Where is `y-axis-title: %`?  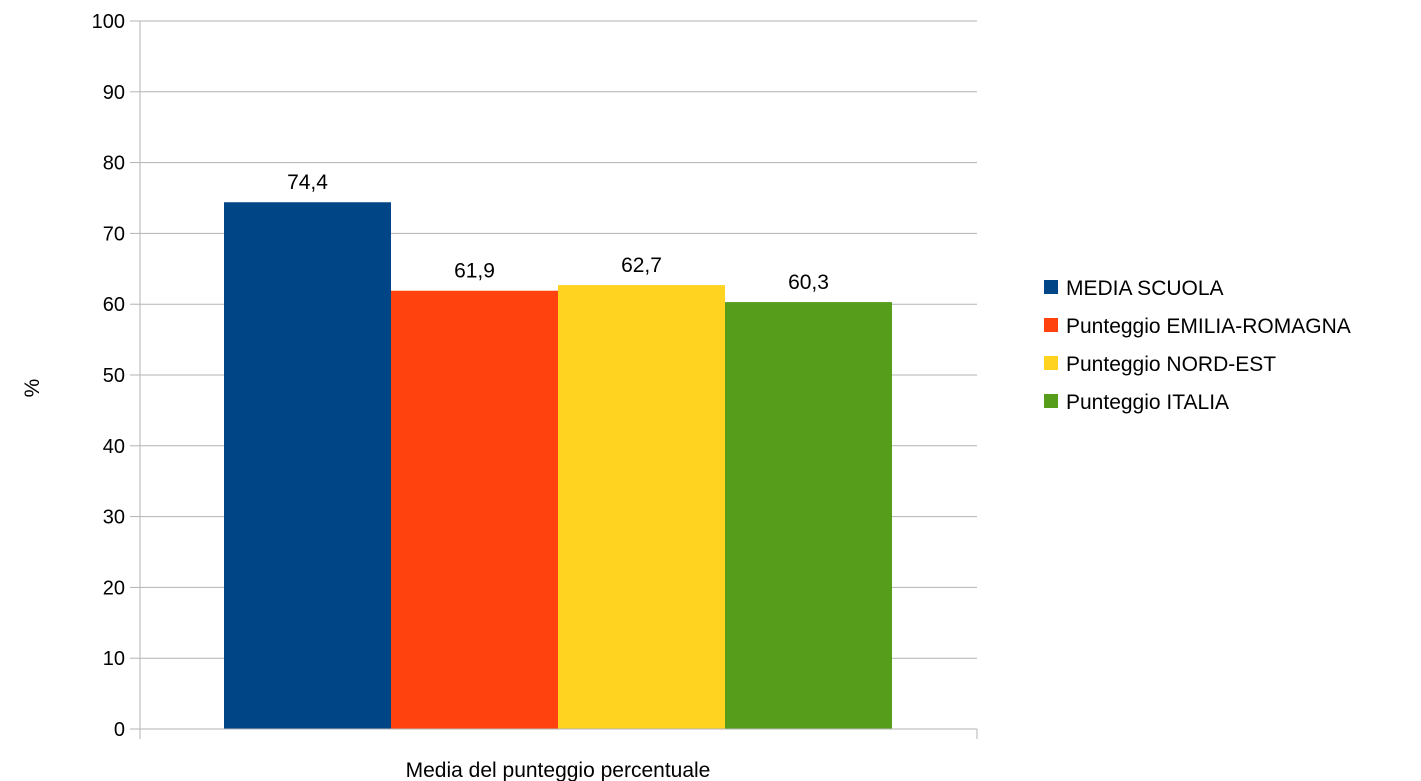
y-axis-title: % is located at coordinates (32, 388).